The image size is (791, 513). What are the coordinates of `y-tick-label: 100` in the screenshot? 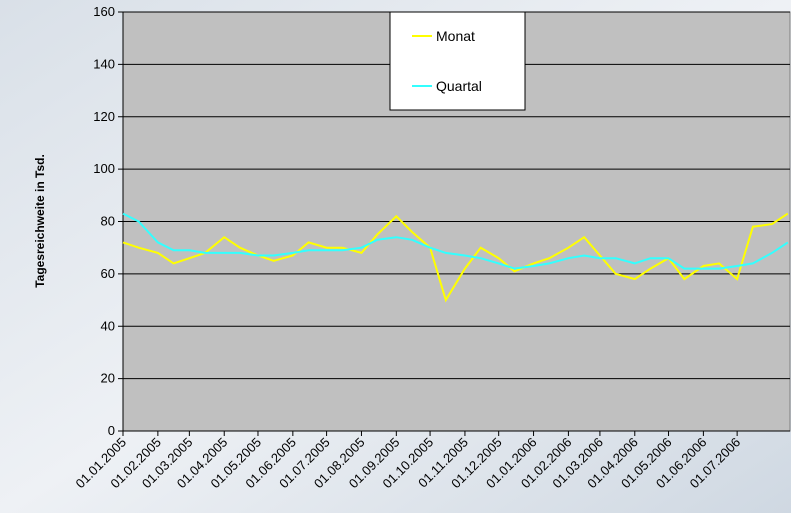 It's located at (104, 168).